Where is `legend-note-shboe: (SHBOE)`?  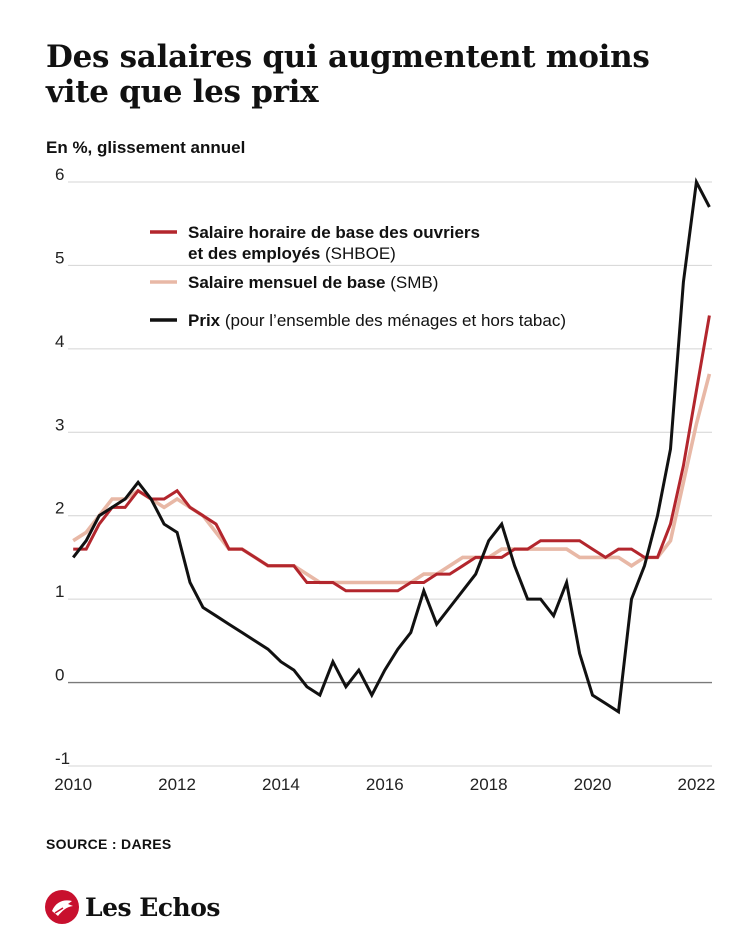
legend-note-shboe: (SHBOE) is located at coordinates (358, 253).